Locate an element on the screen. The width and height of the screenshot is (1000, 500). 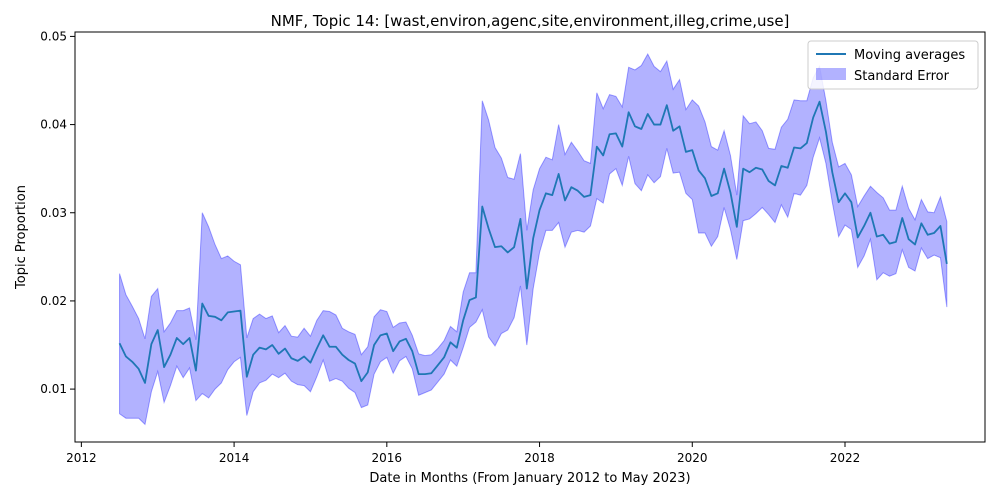
x-tick-label: 2012 is located at coordinates (81, 458).